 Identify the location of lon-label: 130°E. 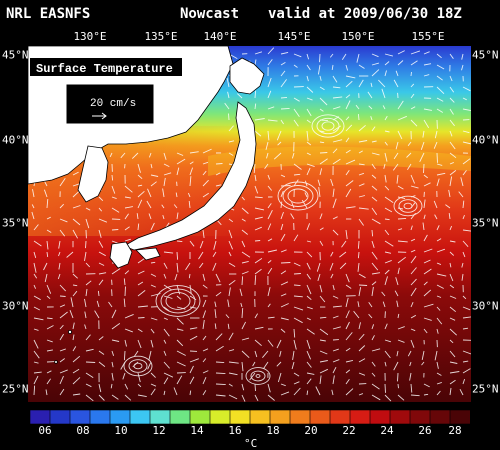
(90, 36).